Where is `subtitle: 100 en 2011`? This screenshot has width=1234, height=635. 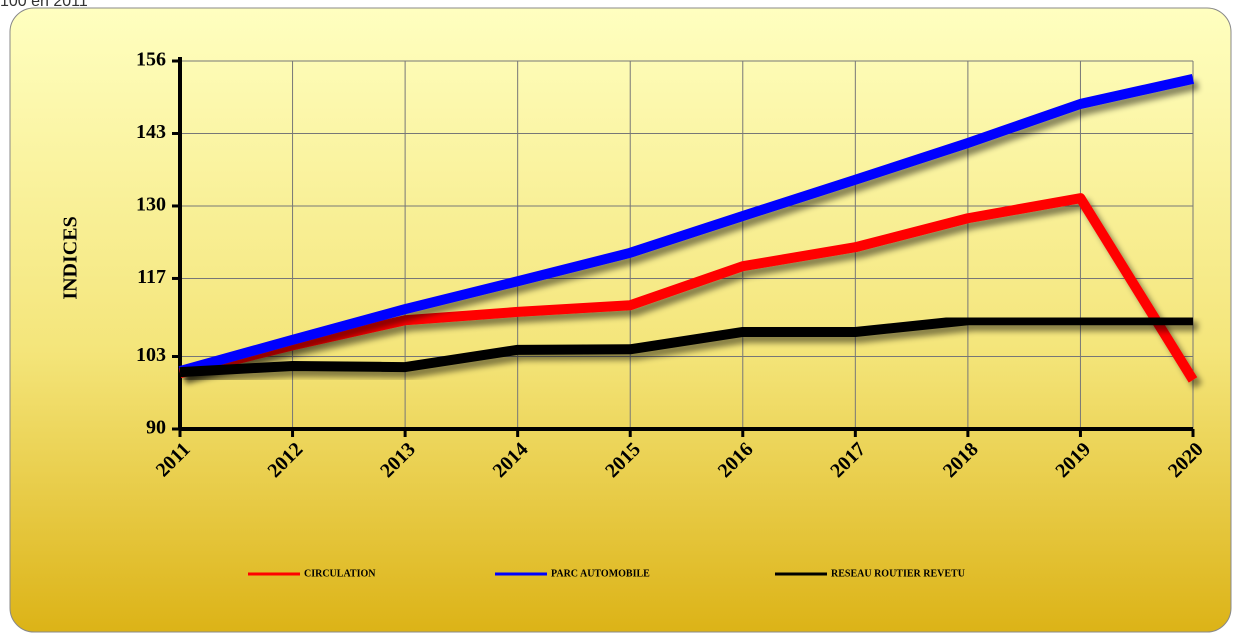 subtitle: 100 en 2011 is located at coordinates (44, 5).